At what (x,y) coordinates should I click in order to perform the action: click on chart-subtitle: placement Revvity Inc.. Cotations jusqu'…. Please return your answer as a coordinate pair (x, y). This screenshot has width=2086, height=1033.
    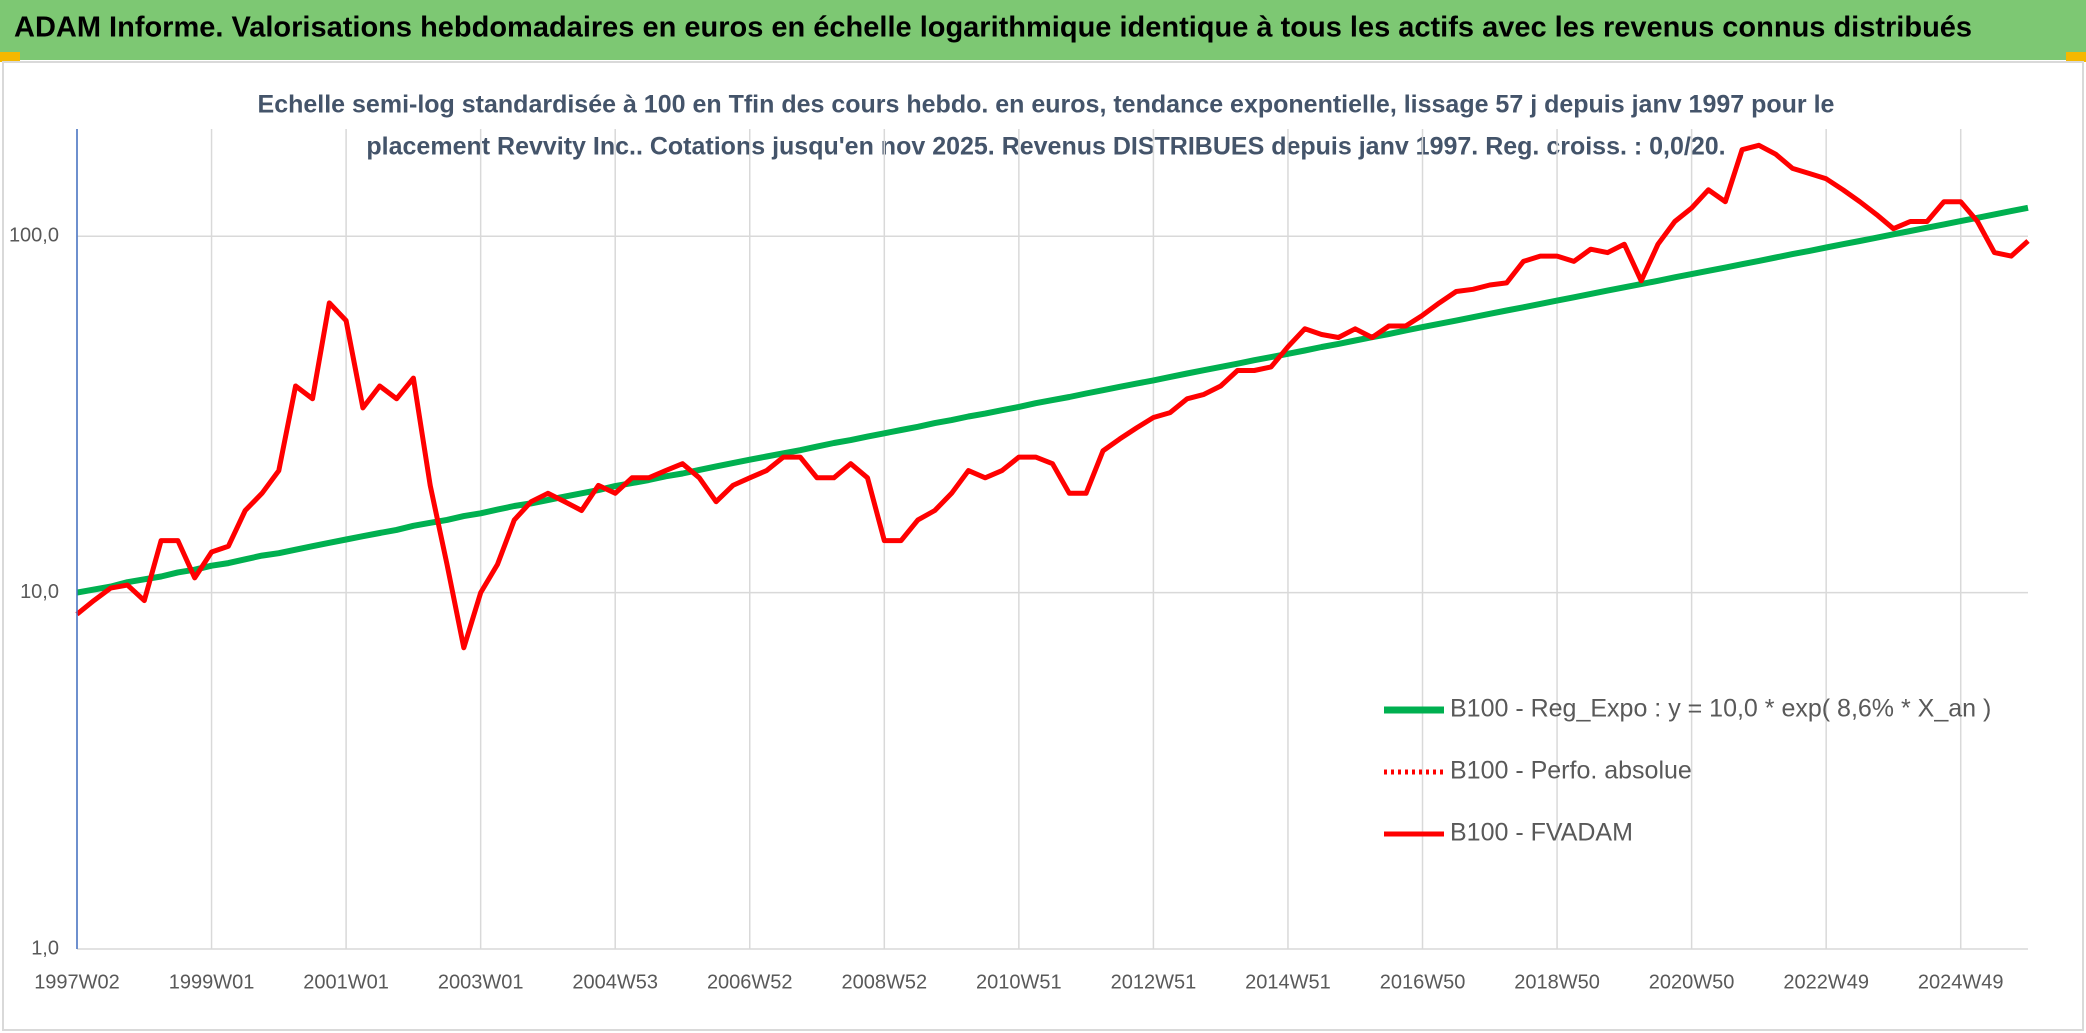
    Looking at the image, I should click on (1045, 147).